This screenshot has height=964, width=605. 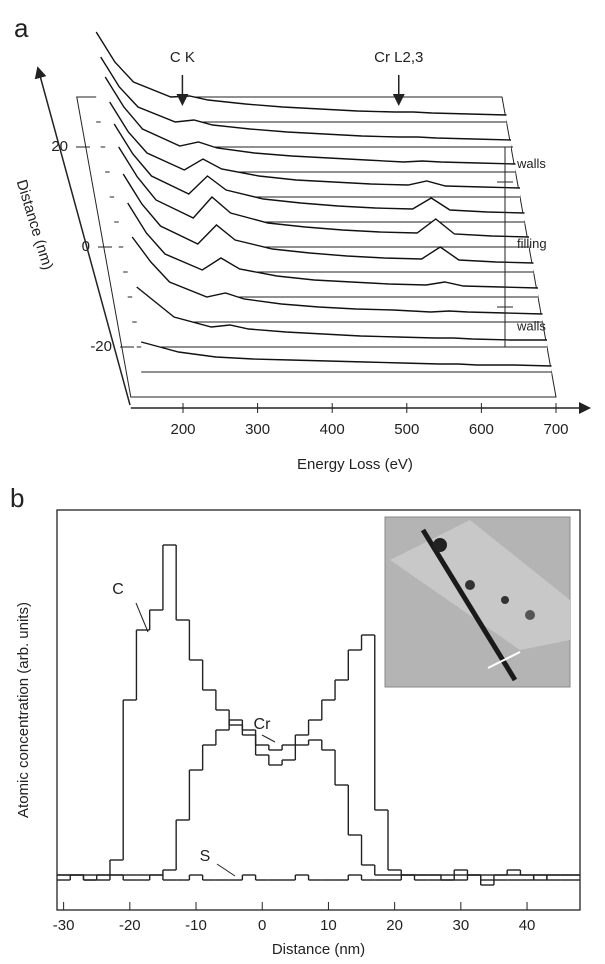 What do you see at coordinates (35, 225) in the screenshot?
I see `y-axis-label: Distance (nm)` at bounding box center [35, 225].